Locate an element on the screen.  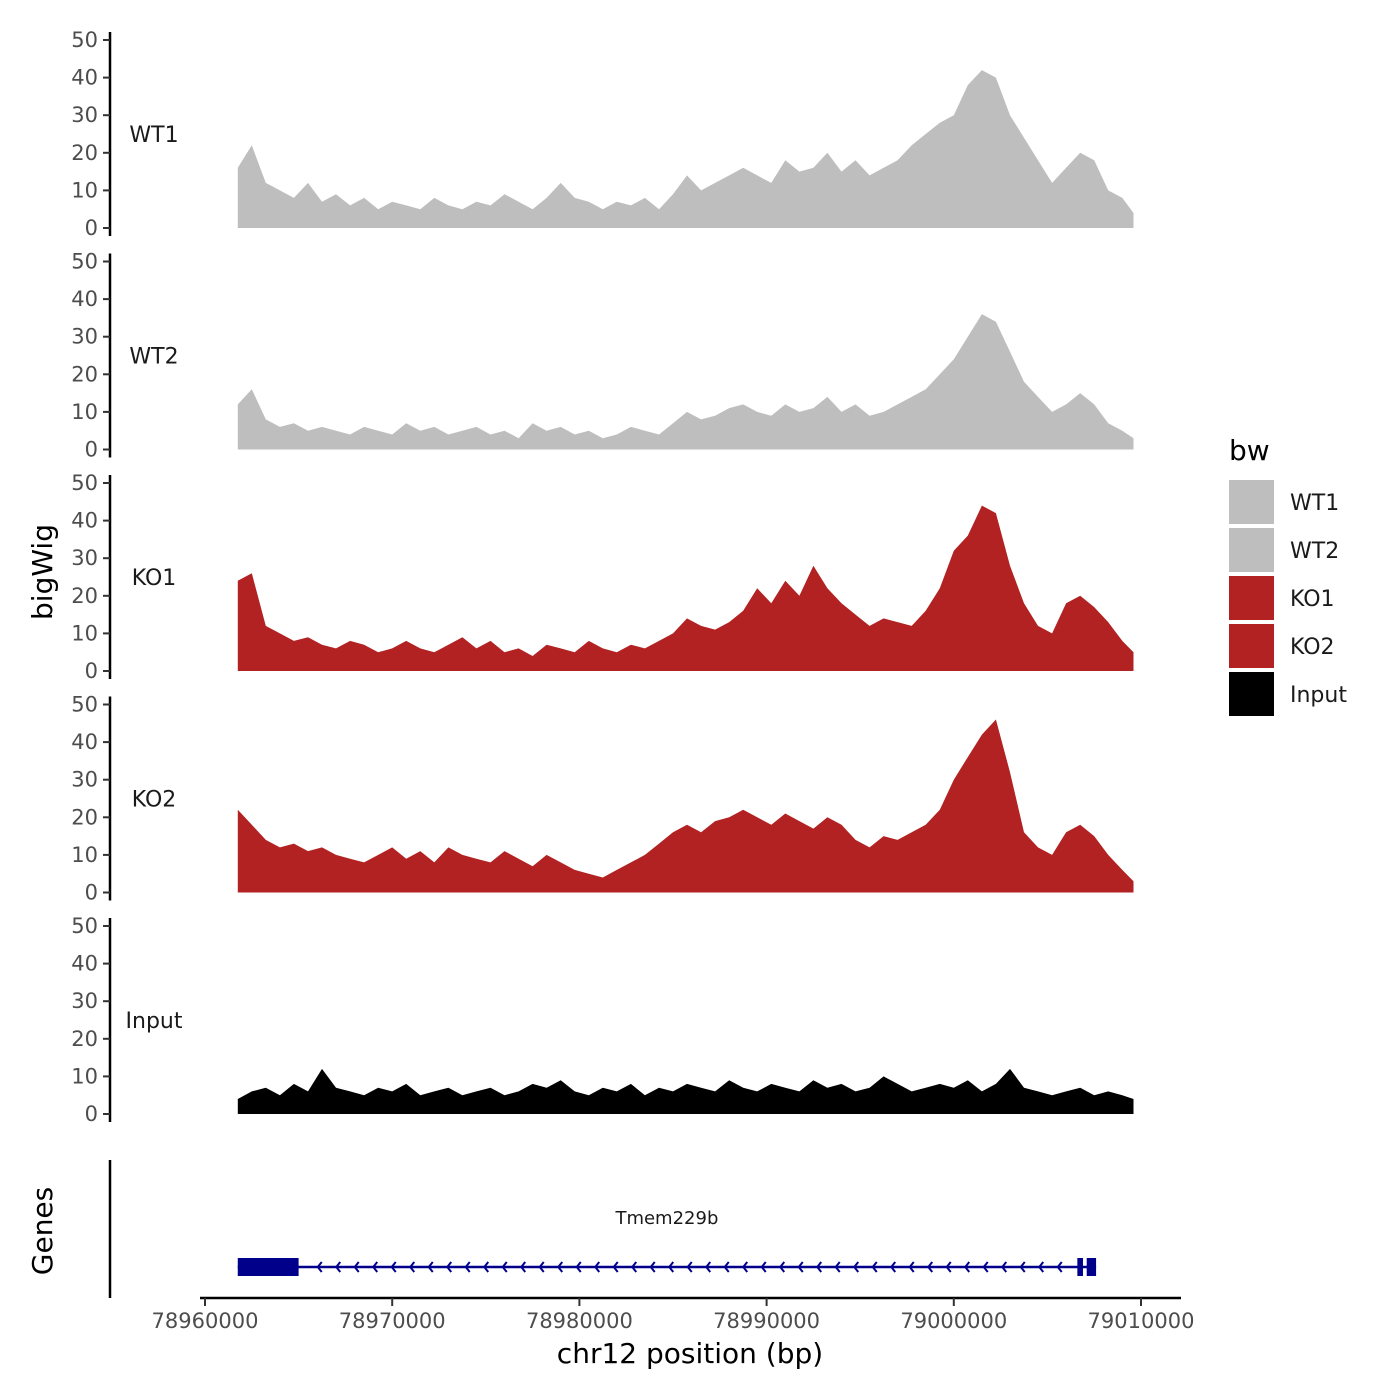
legend-label-input: Input is located at coordinates (1318, 695).